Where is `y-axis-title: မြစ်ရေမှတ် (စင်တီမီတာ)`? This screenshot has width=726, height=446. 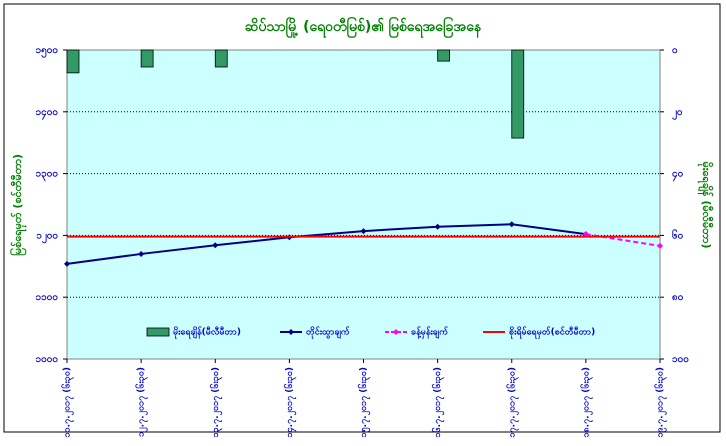 y-axis-title: မြစ်ရေမှတ် (စင်တီမီတာ) is located at coordinates (18, 205).